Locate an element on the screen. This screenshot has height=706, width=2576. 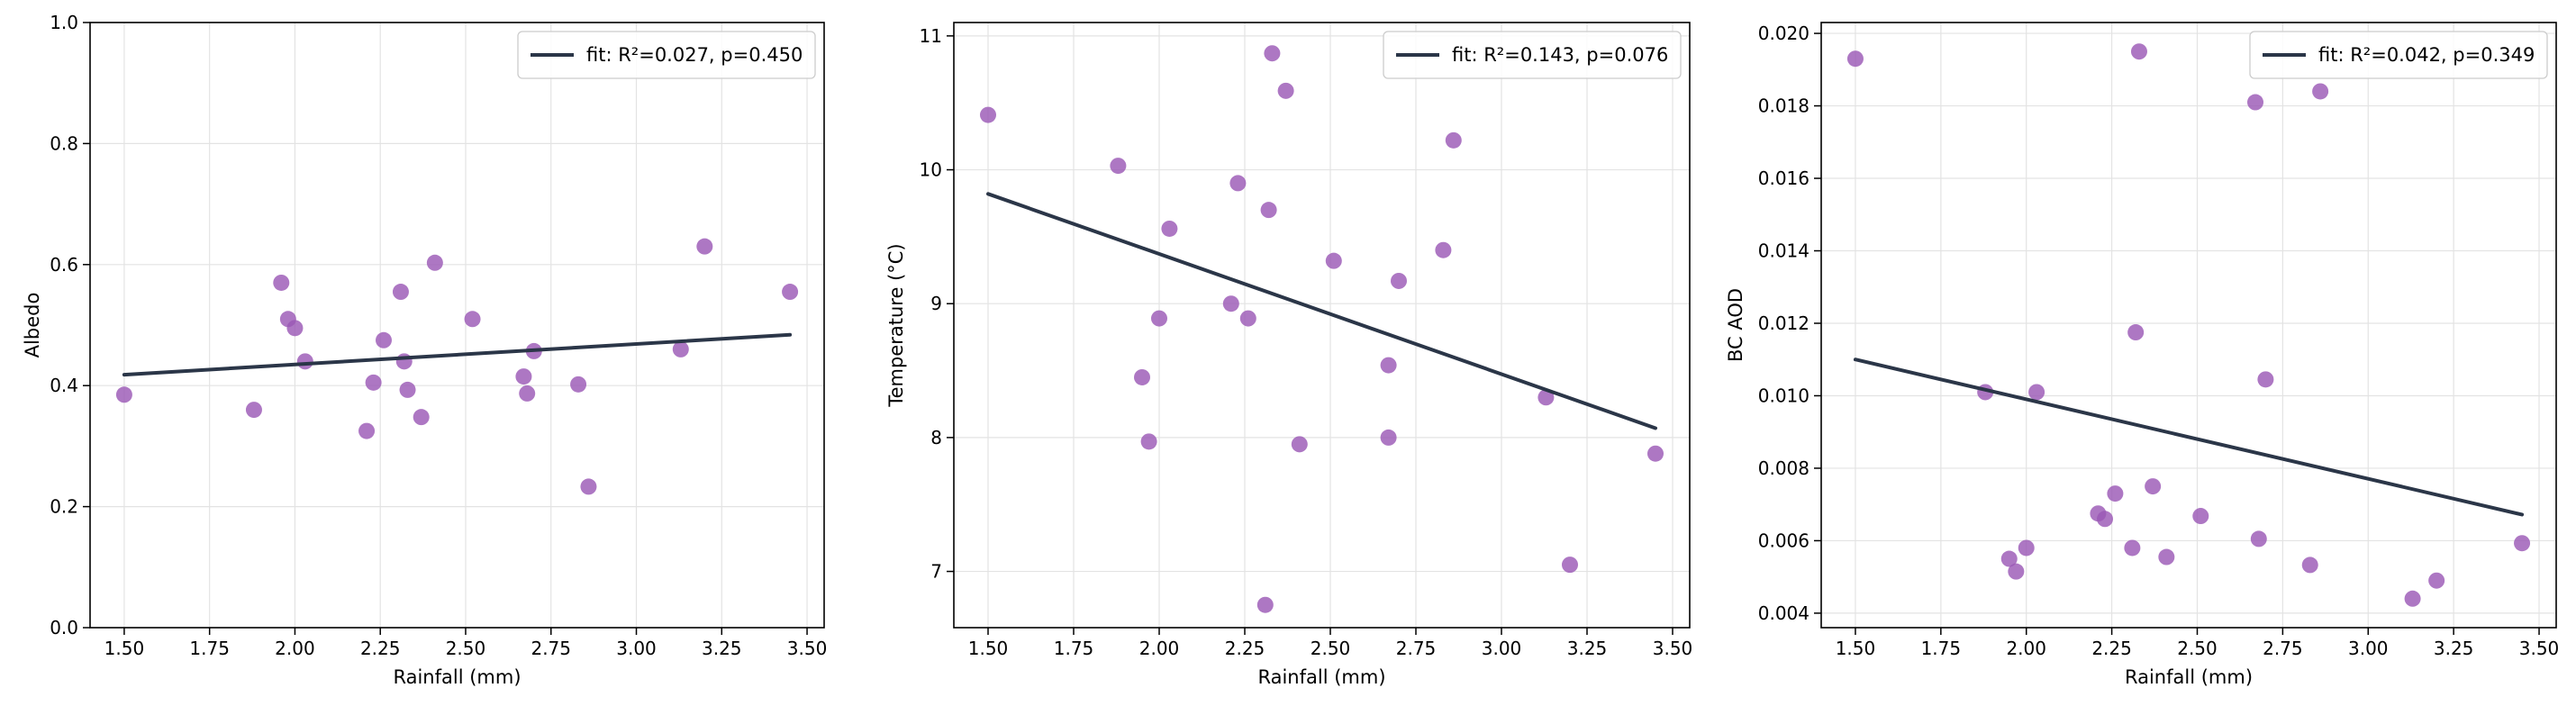
y-tick-label: 0.014 is located at coordinates (1784, 251).